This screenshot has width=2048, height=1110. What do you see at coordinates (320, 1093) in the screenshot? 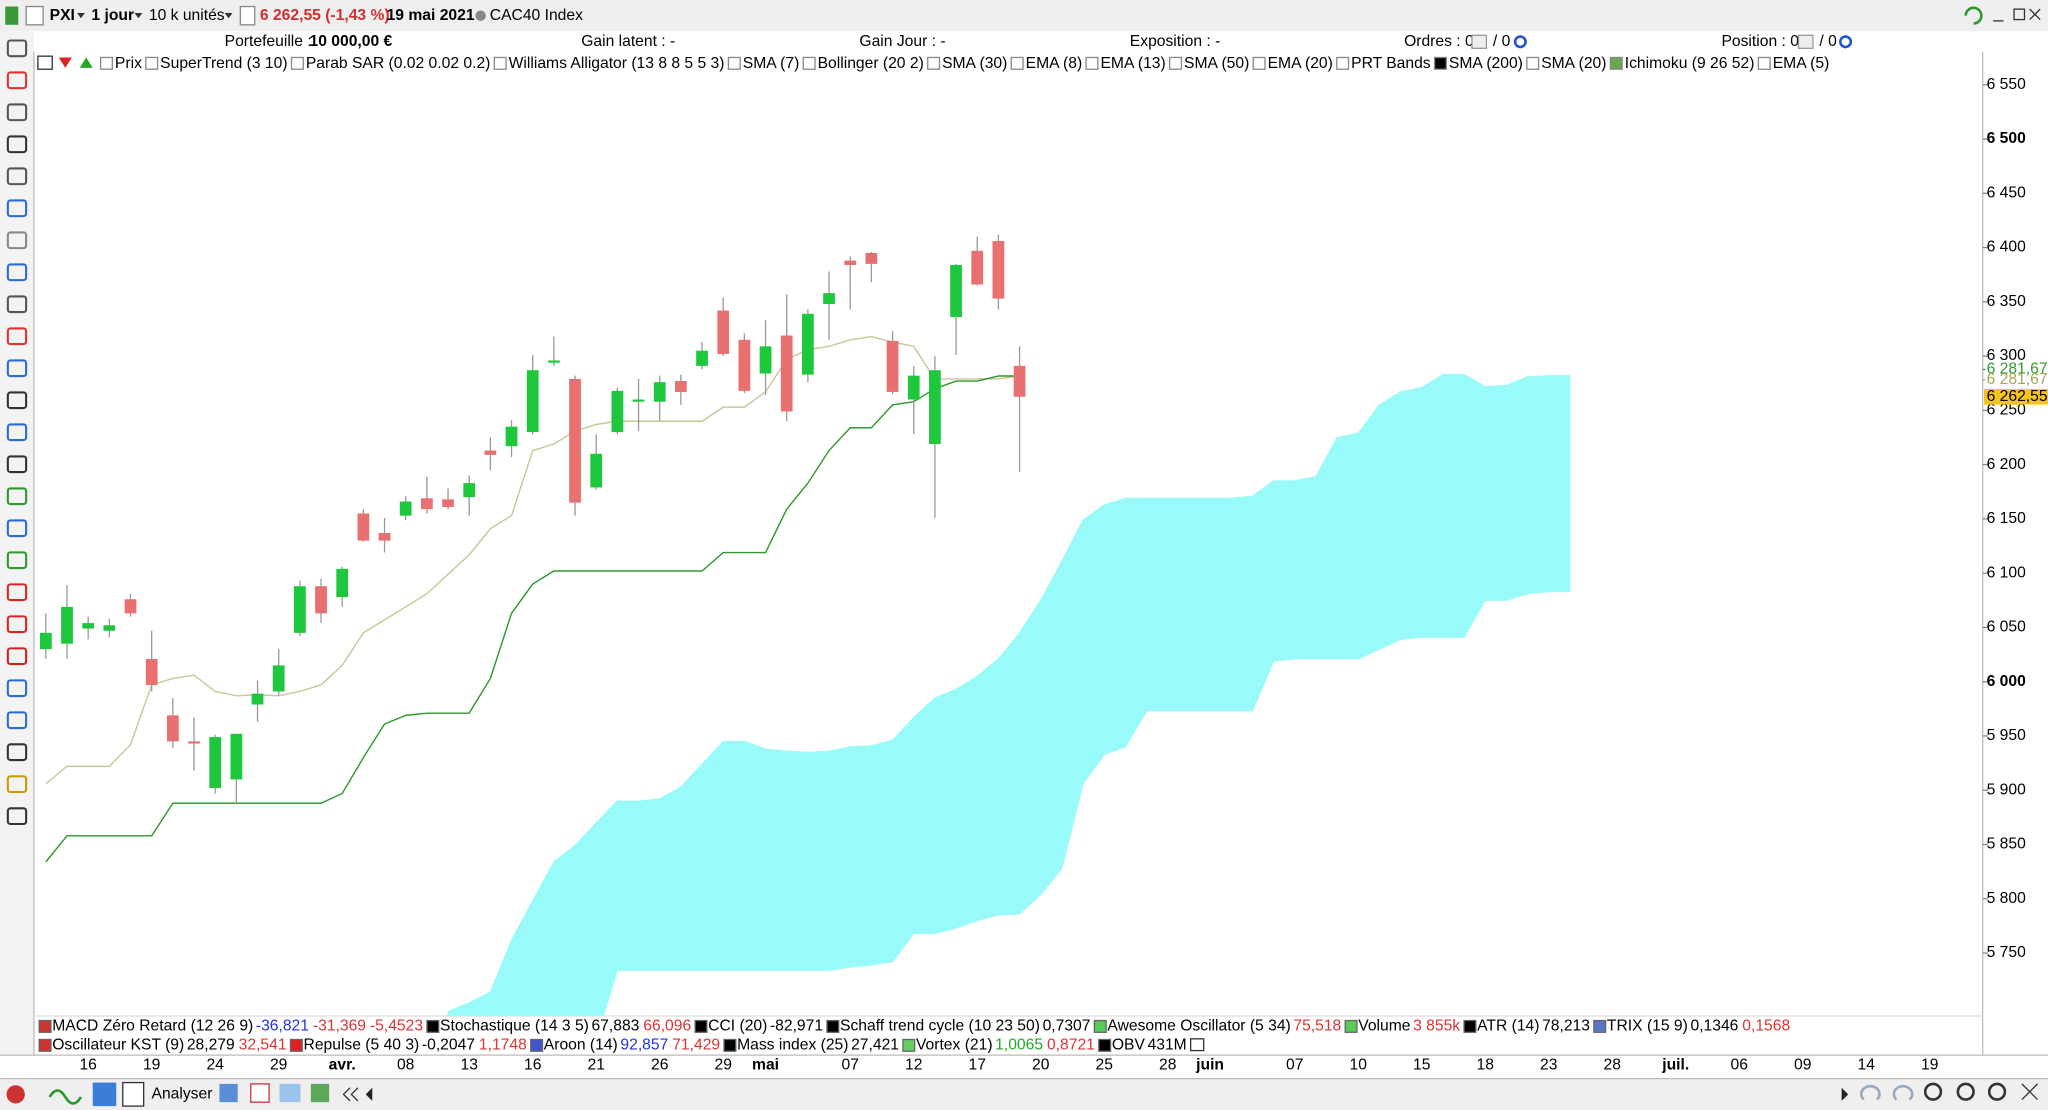
I see `chart-icon` at bounding box center [320, 1093].